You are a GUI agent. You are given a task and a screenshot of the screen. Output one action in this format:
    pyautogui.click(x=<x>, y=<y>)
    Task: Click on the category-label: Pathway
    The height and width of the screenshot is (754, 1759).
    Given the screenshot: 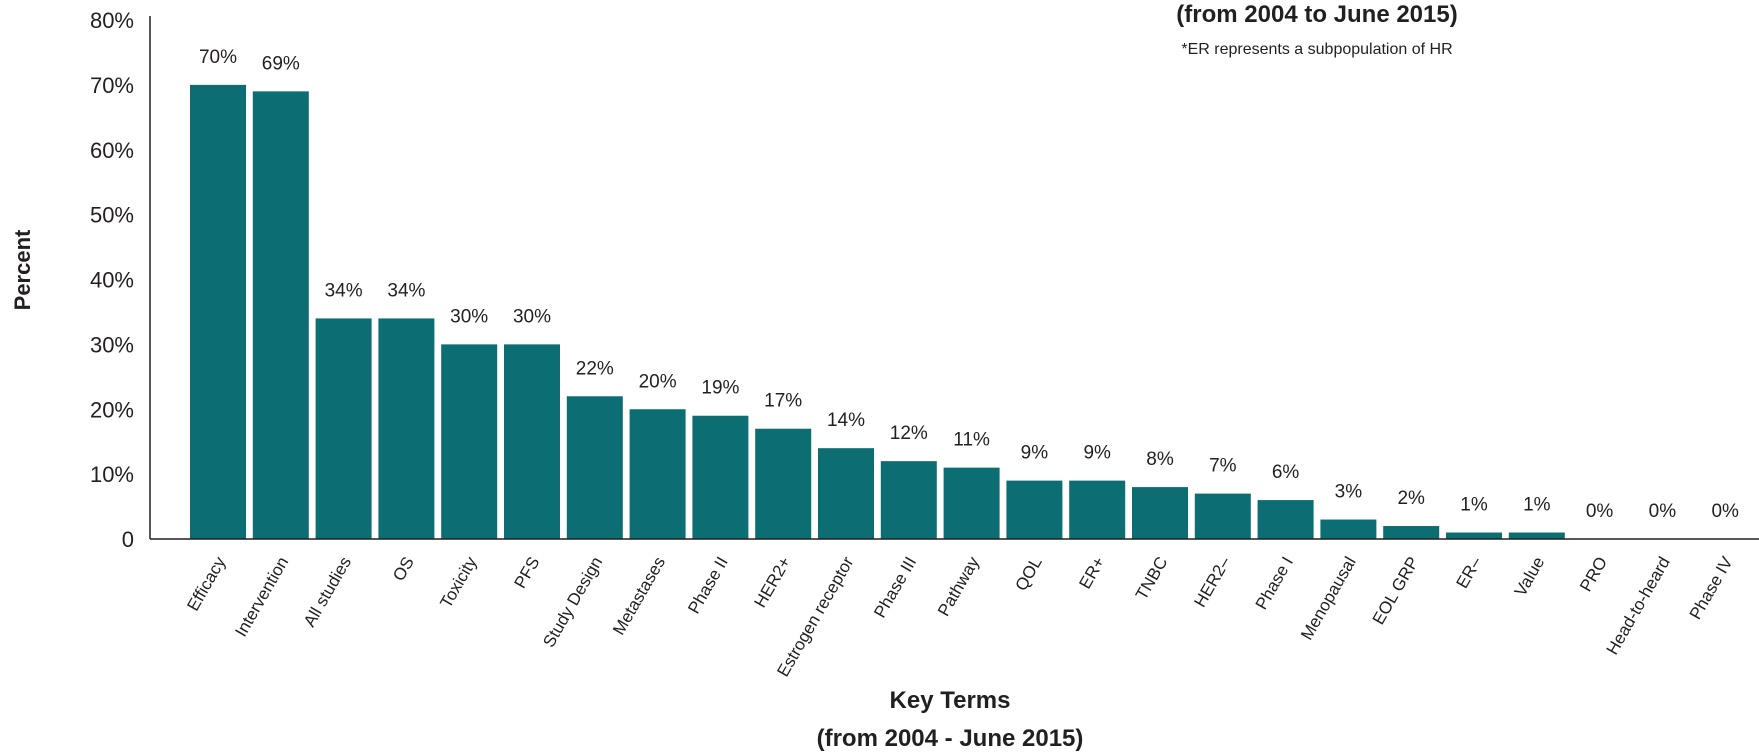 What is the action you would take?
    pyautogui.click(x=958, y=586)
    